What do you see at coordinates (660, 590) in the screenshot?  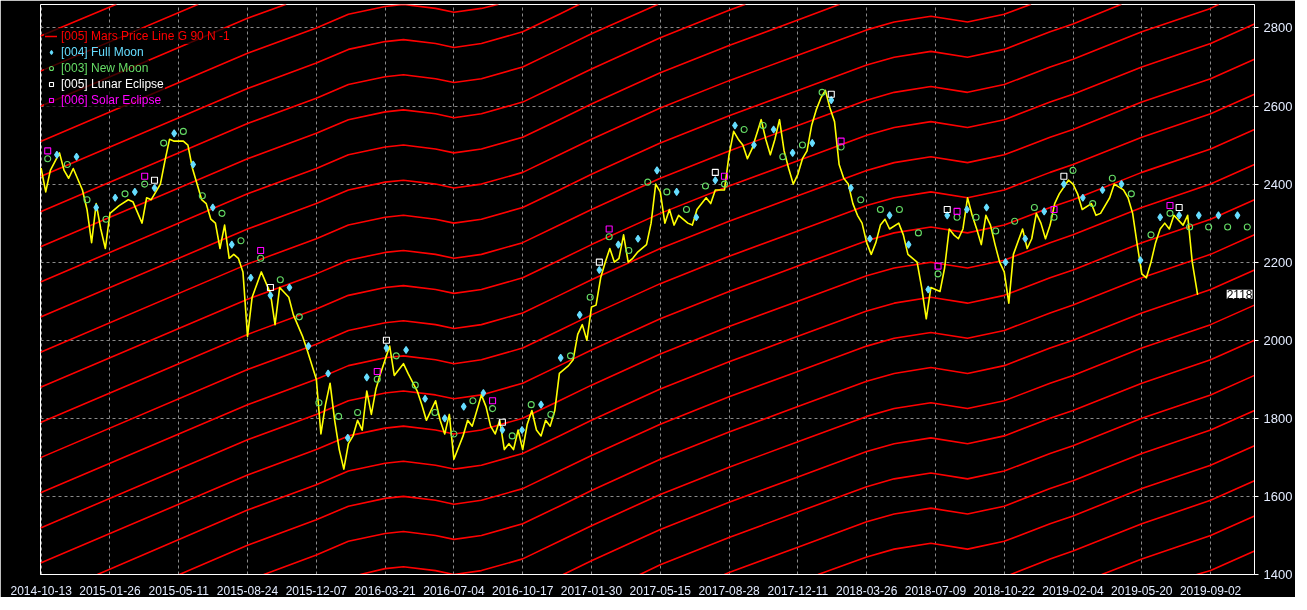 I see `x-tick-label: 2017-05-15` at bounding box center [660, 590].